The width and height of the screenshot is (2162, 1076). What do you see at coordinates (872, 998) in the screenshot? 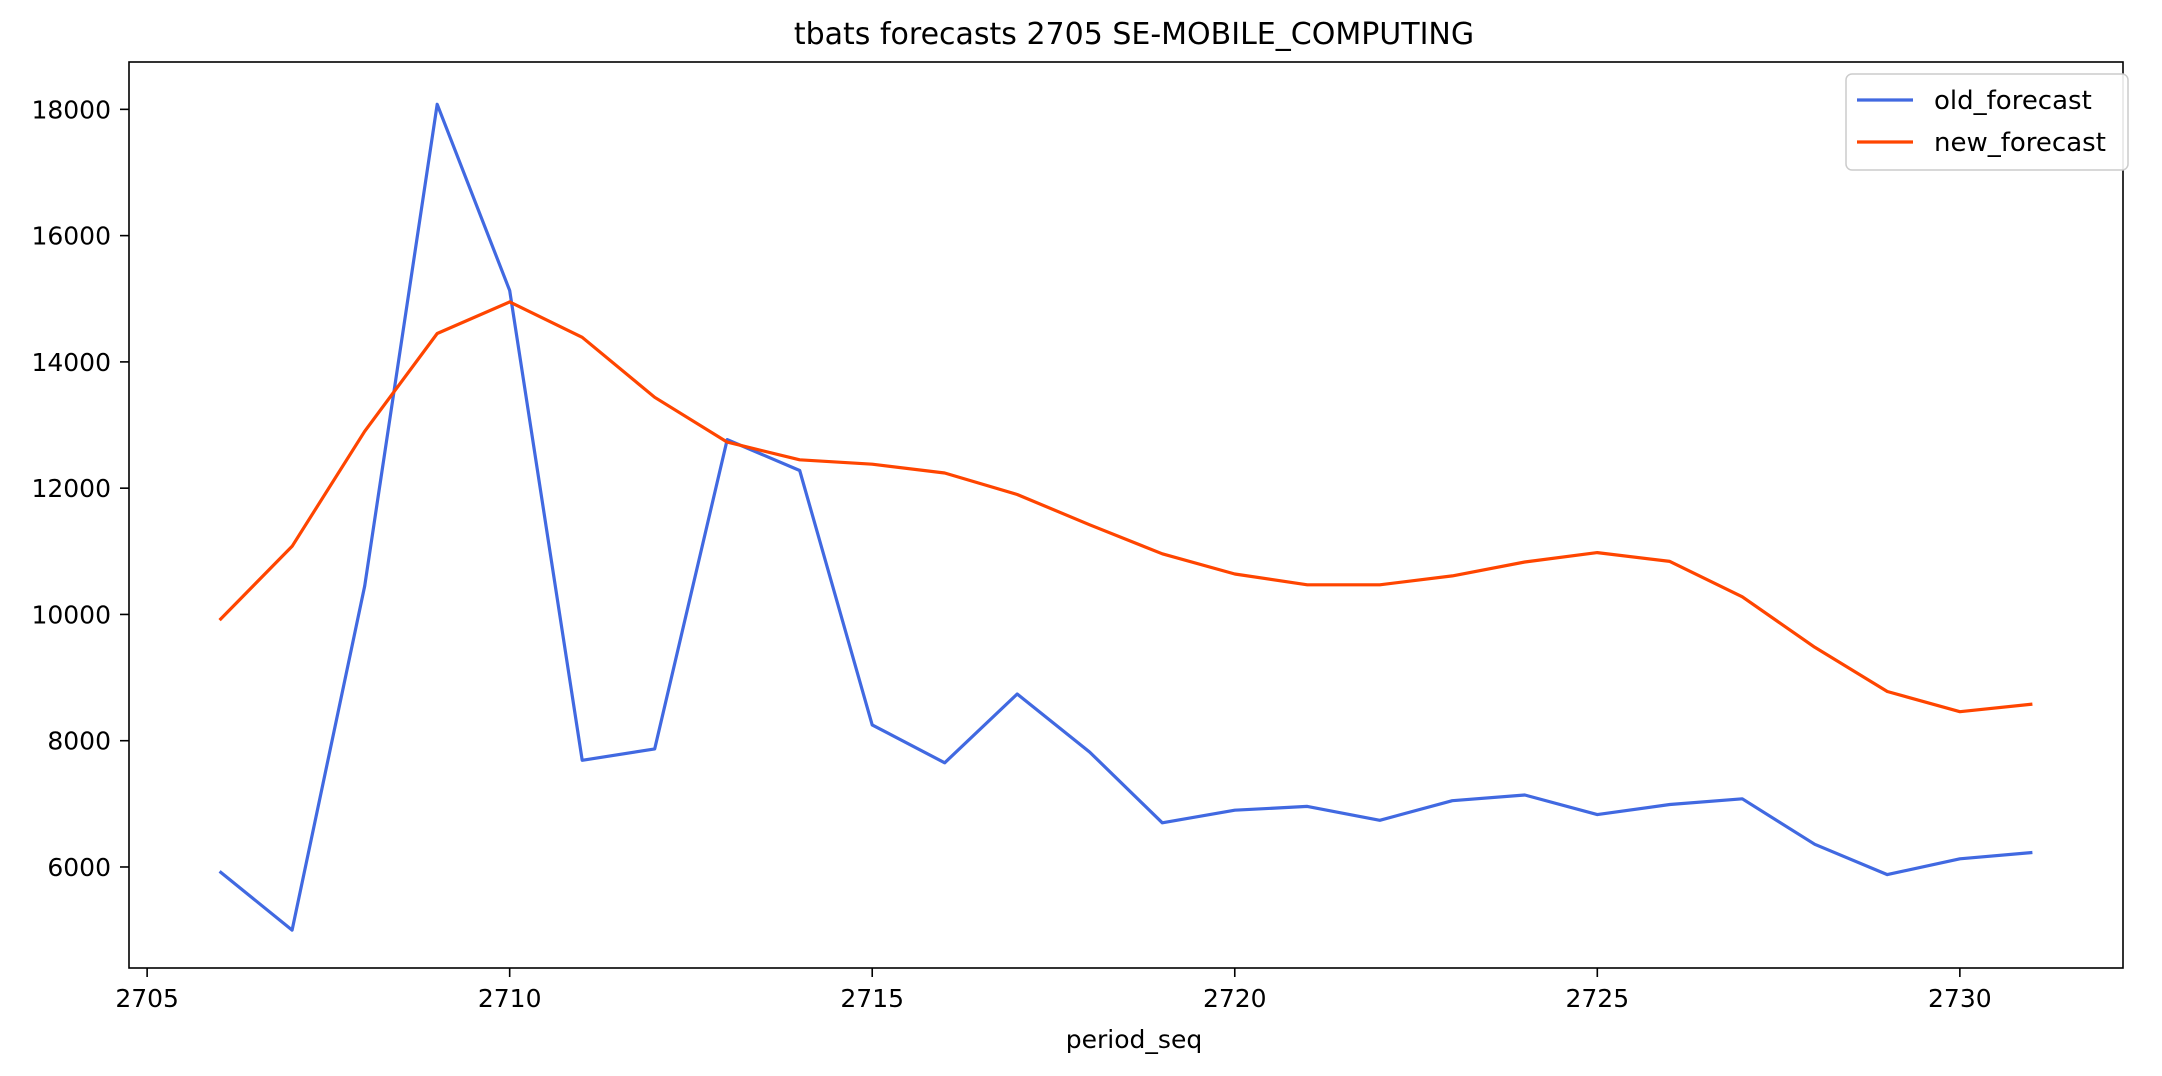
I see `x-tick-label: 2715` at bounding box center [872, 998].